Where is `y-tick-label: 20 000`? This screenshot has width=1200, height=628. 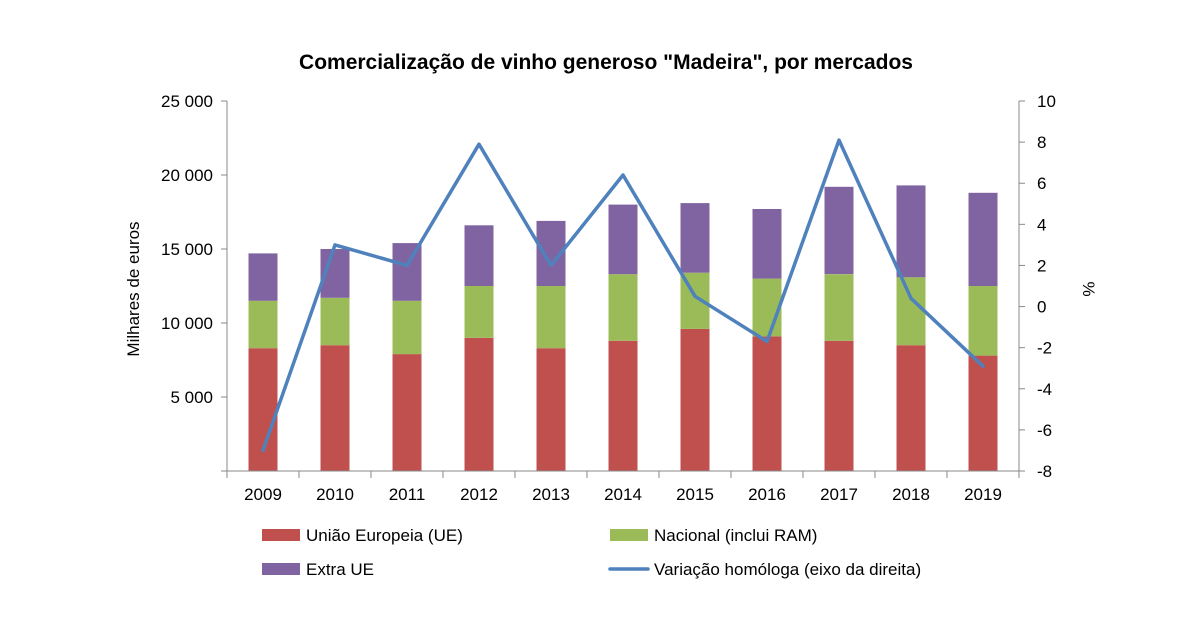 y-tick-label: 20 000 is located at coordinates (187, 175).